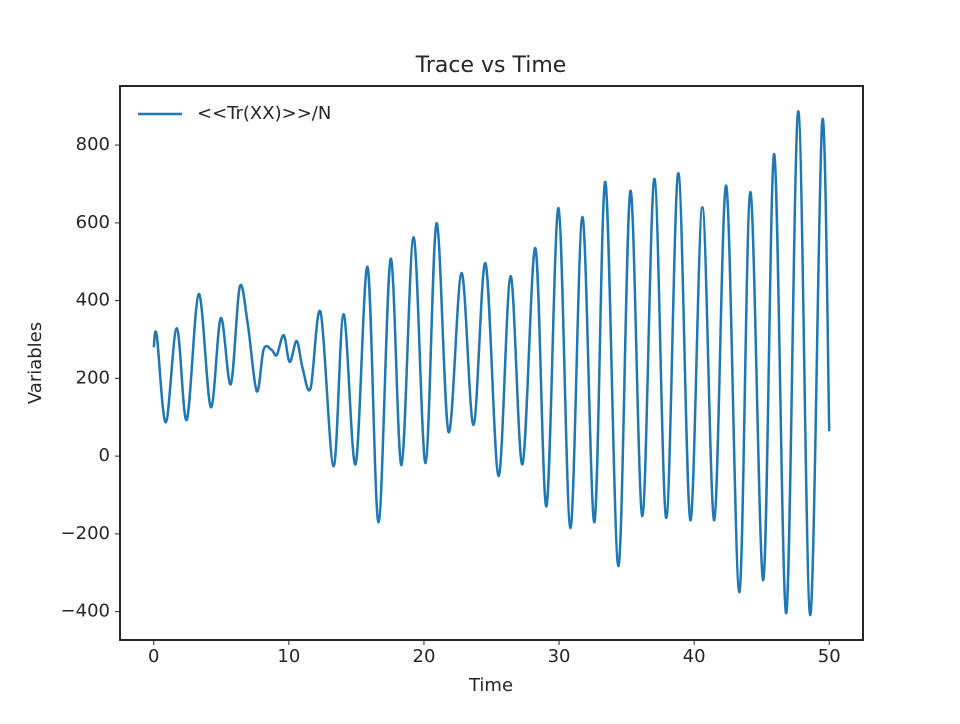 Image resolution: width=960 pixels, height=724 pixels. Describe the element at coordinates (153, 656) in the screenshot. I see `x-tick-label: 0` at that location.